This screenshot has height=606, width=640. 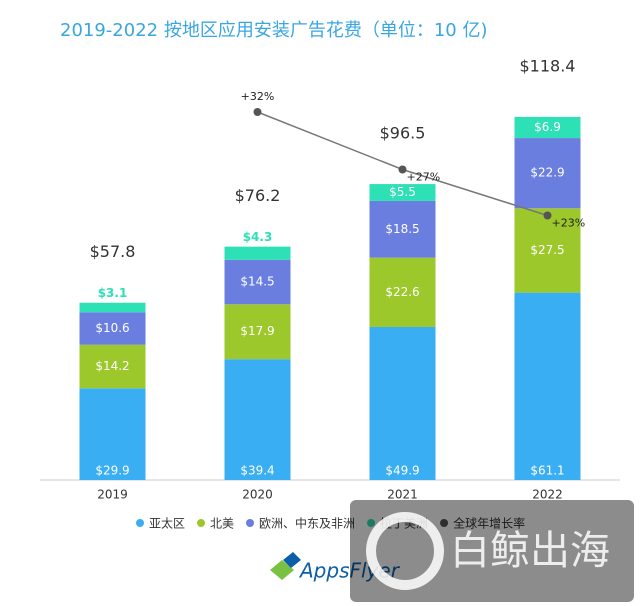 I want to click on value-label: $3.1, so click(x=113, y=293).